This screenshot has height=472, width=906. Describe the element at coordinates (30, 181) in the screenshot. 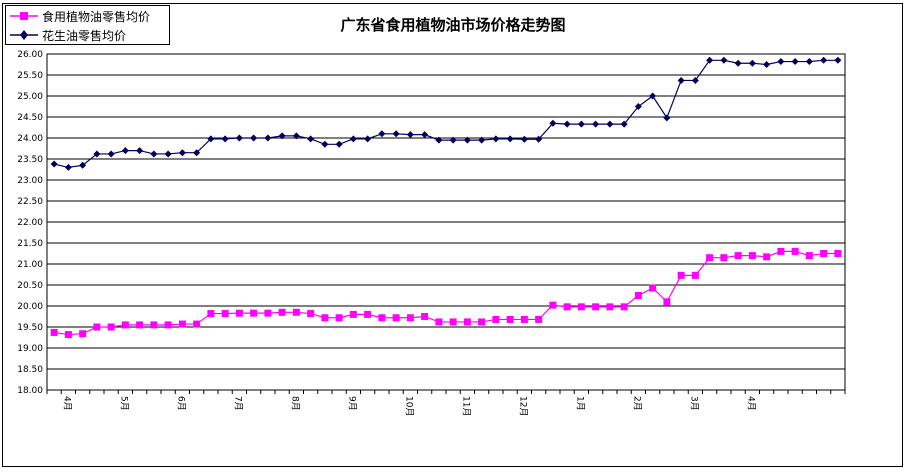

I see `y-tick-label: 23.00` at that location.